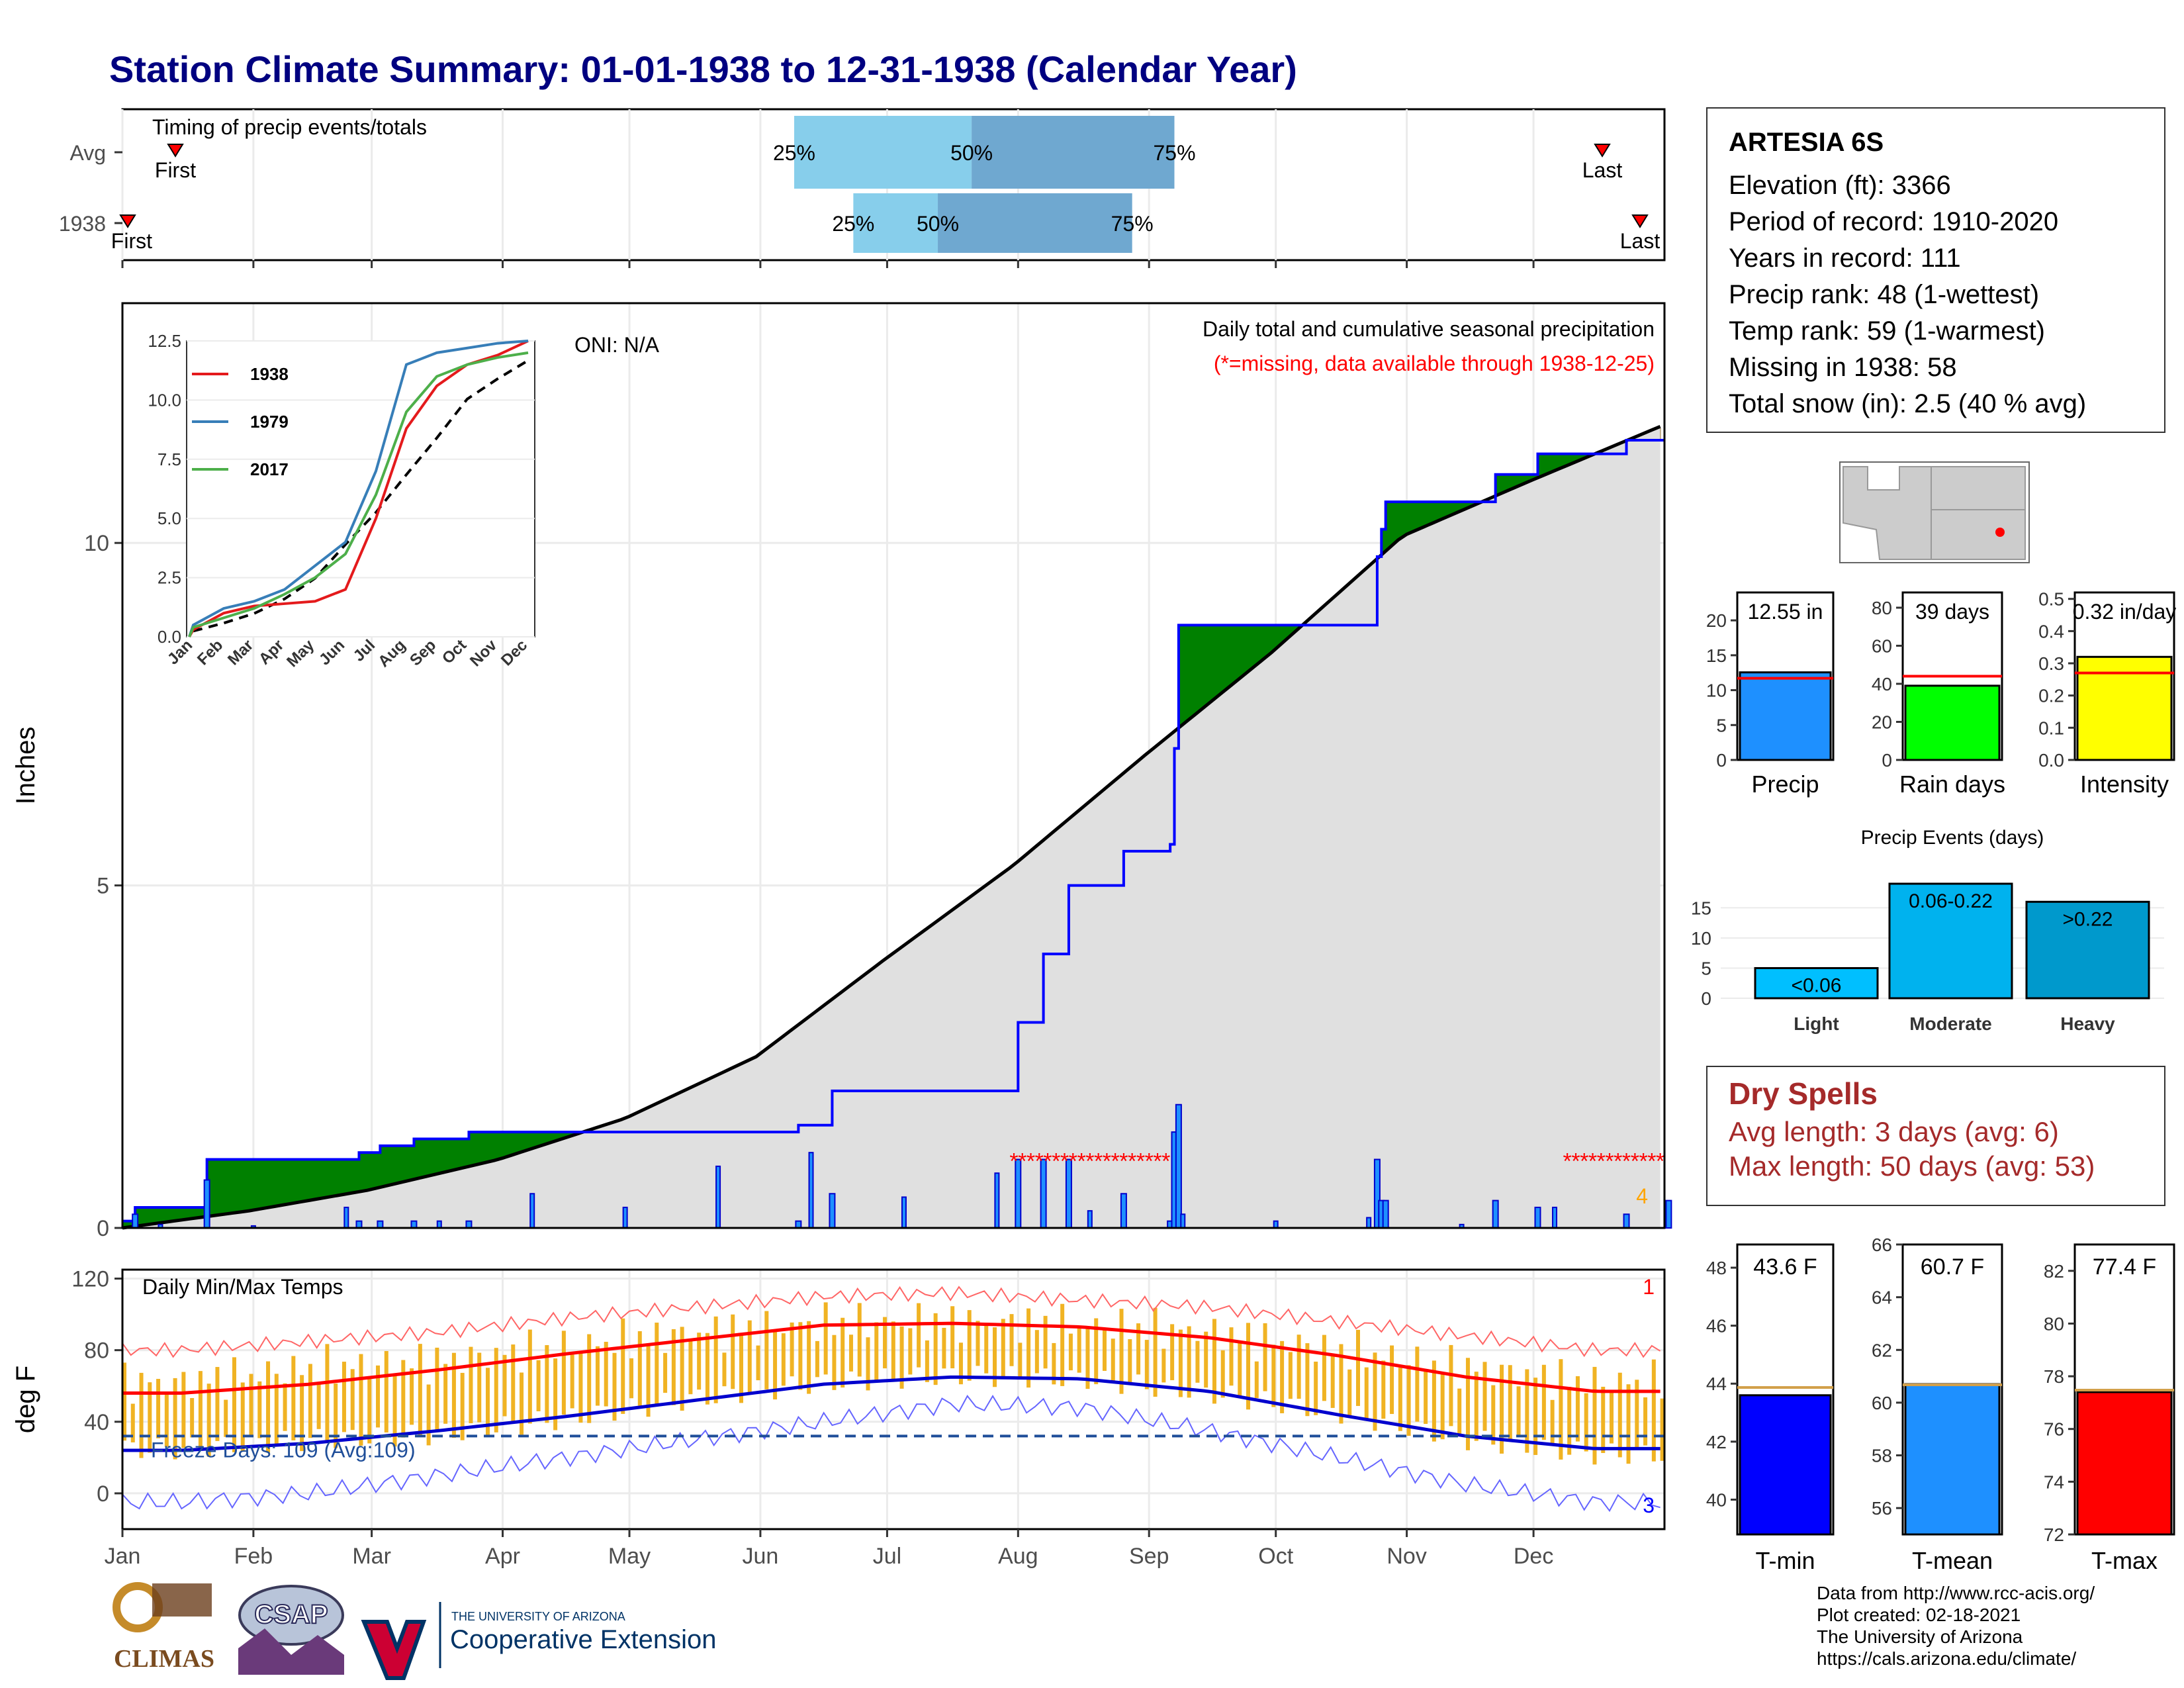 This screenshot has width=2184, height=1688. Describe the element at coordinates (761, 1556) in the screenshot. I see `month-label: Jun` at that location.